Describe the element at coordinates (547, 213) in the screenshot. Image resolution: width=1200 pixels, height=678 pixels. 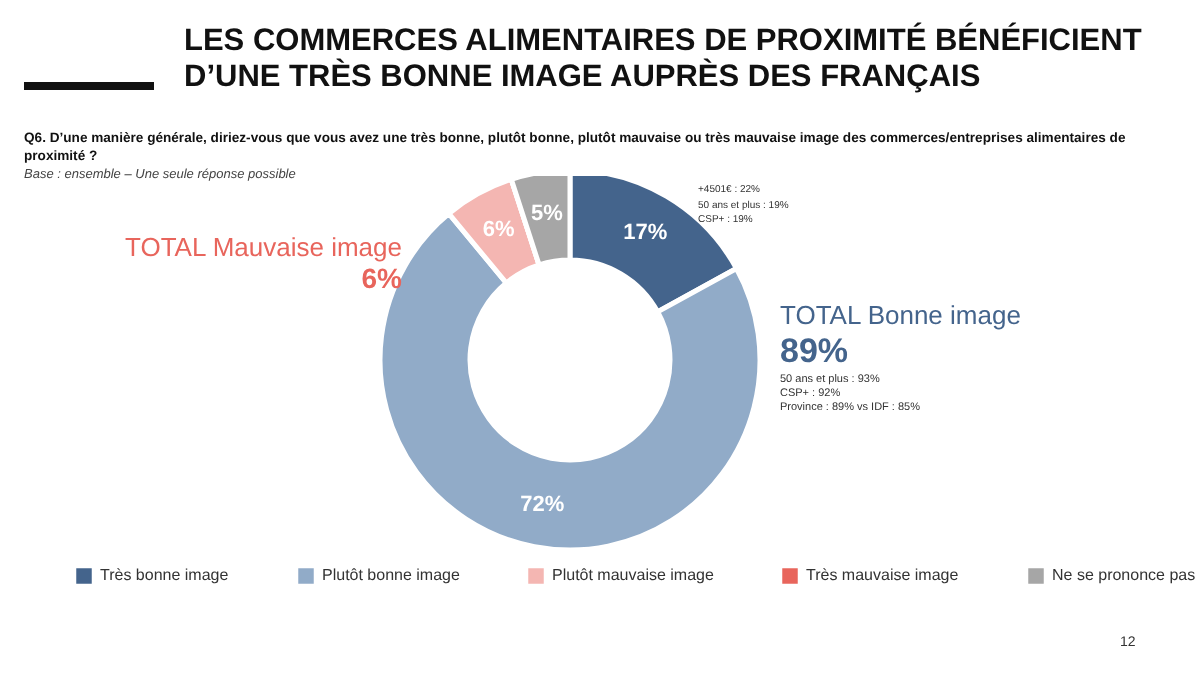
I see `data-label: 5%` at that location.